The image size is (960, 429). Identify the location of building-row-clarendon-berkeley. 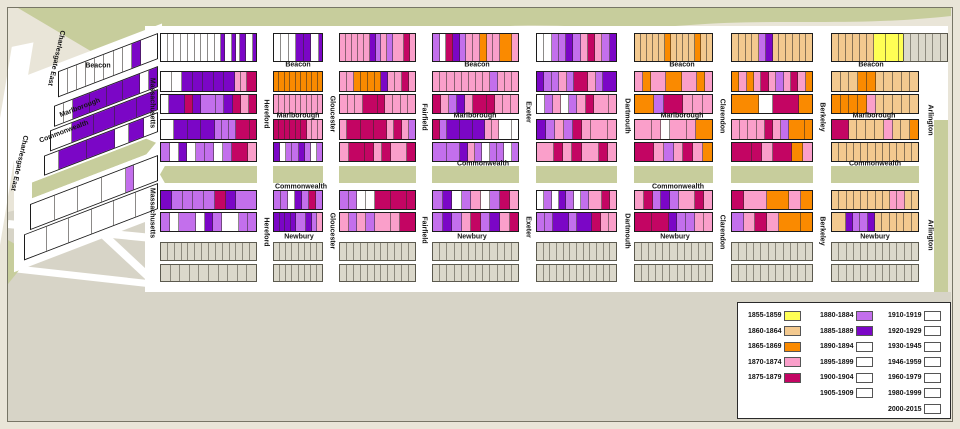
(772, 129).